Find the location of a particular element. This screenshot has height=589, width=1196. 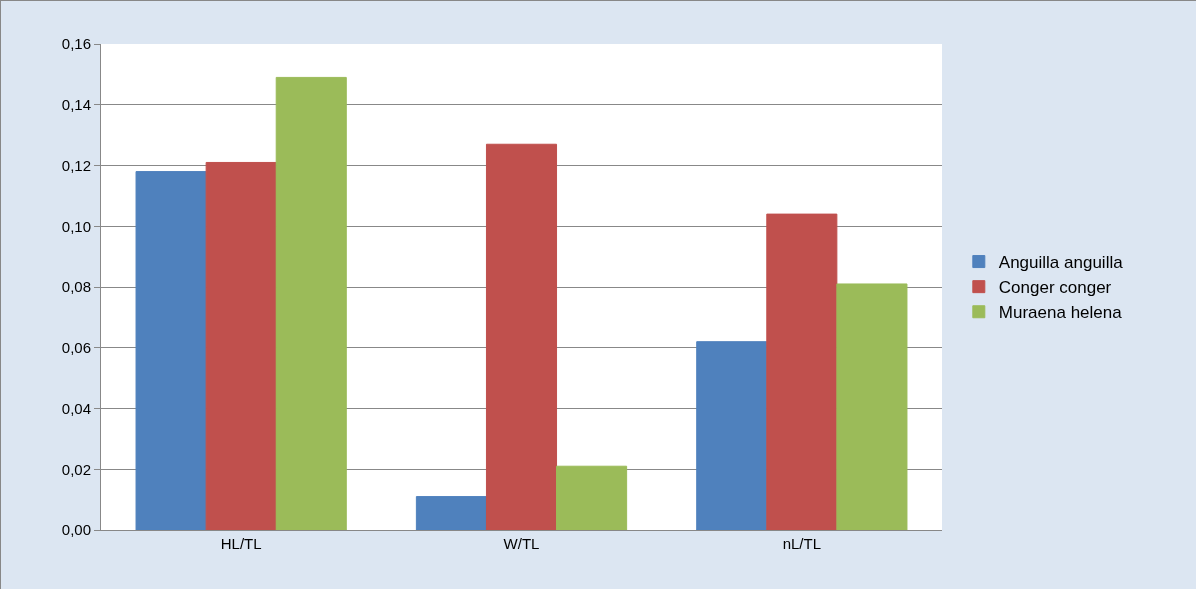

y-tick-label: 0,02 is located at coordinates (76, 469).